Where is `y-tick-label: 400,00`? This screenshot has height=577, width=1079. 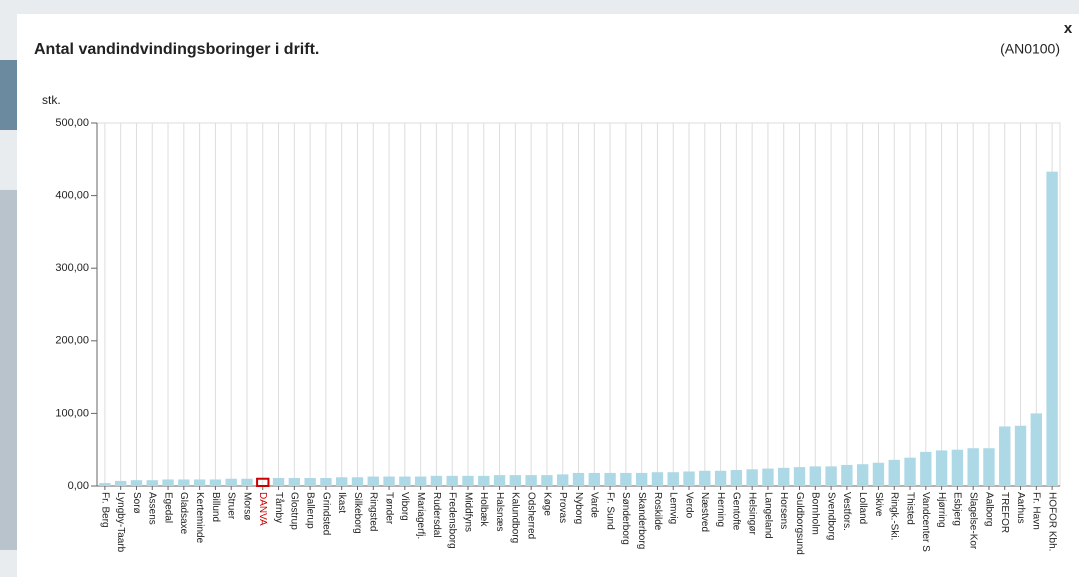 y-tick-label: 400,00 is located at coordinates (72, 196).